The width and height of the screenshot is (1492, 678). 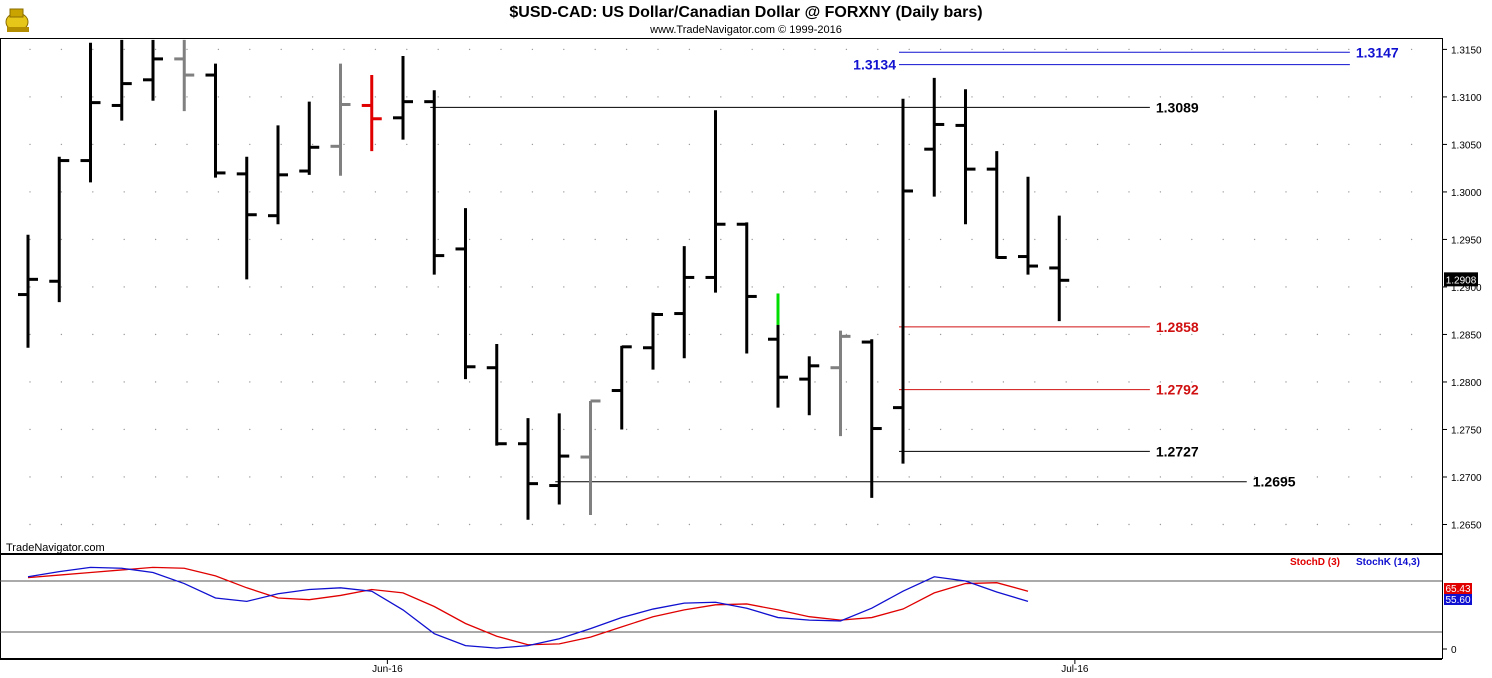 What do you see at coordinates (1461, 279) in the screenshot?
I see `last-price-box` at bounding box center [1461, 279].